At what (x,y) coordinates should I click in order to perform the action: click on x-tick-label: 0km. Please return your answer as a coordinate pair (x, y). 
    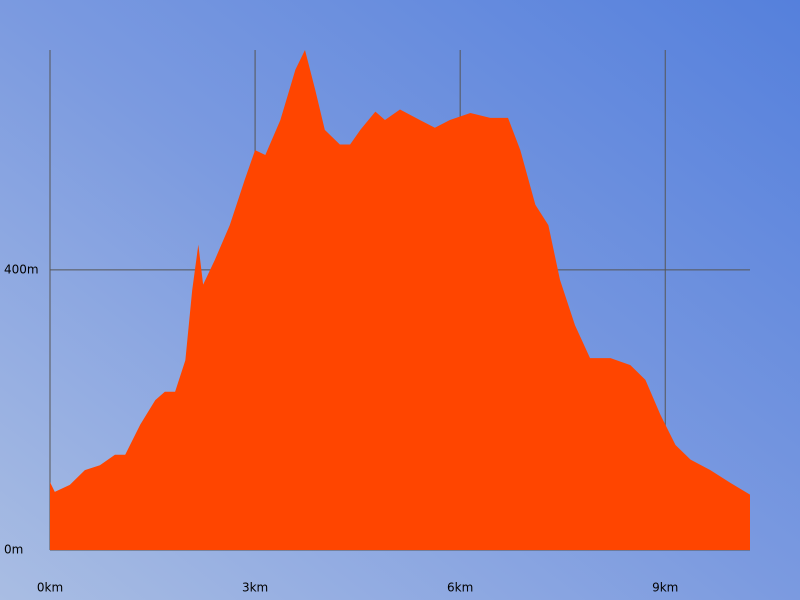
    Looking at the image, I should click on (50, 588).